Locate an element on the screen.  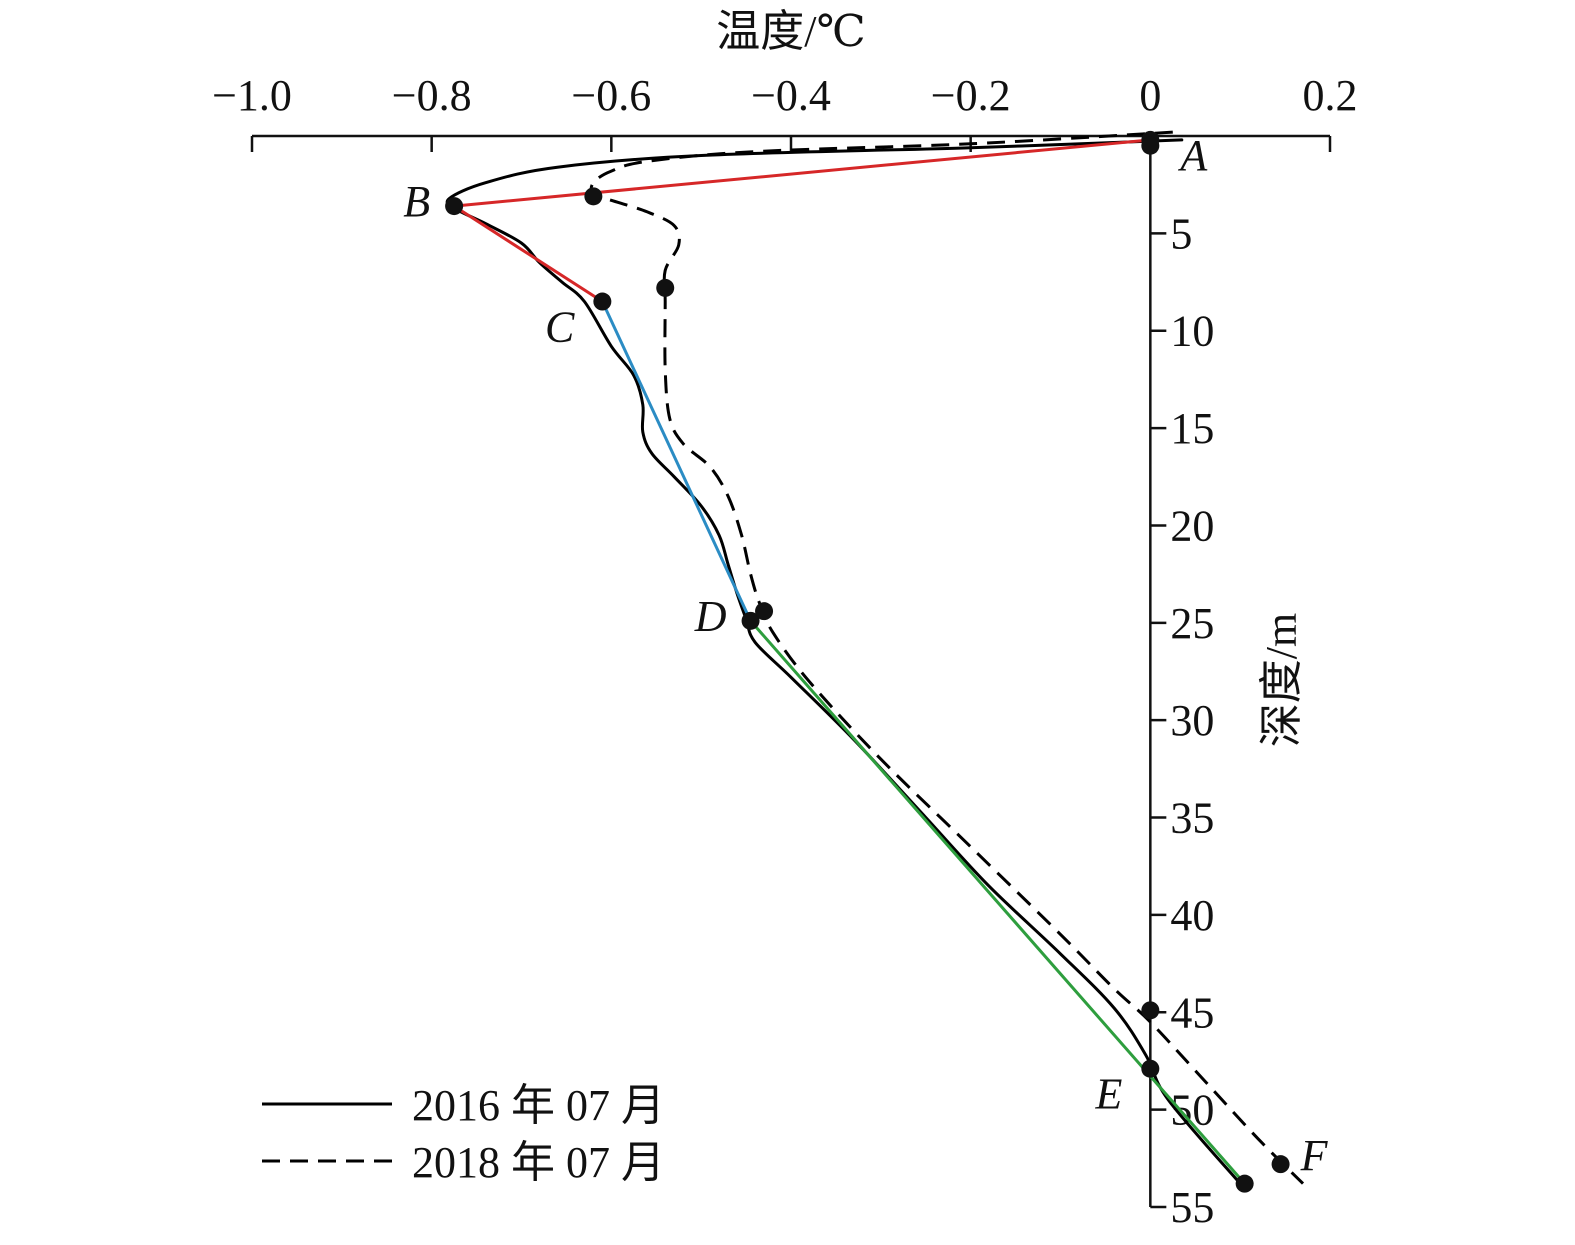
point-label-e: E is located at coordinates (1108, 1094).